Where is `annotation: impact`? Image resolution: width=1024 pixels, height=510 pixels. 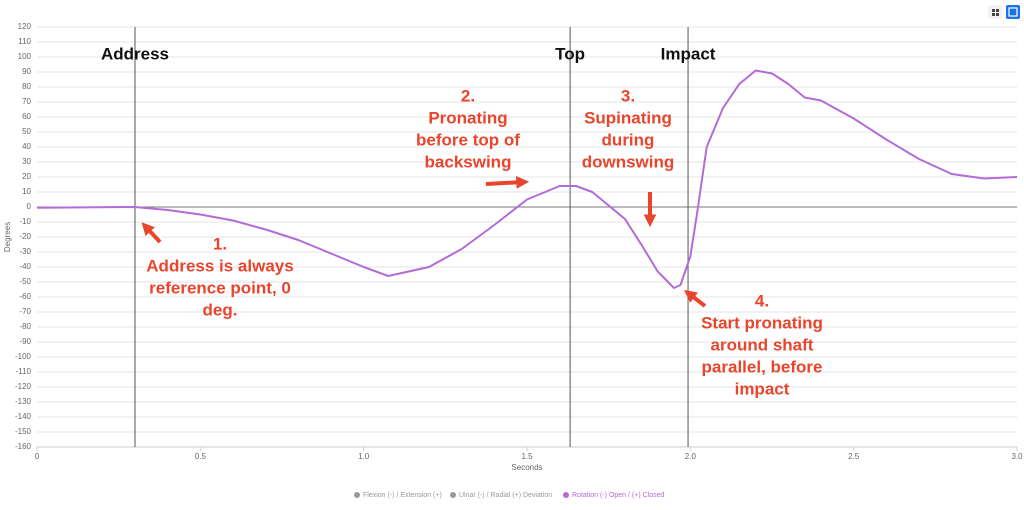 annotation: impact is located at coordinates (762, 388).